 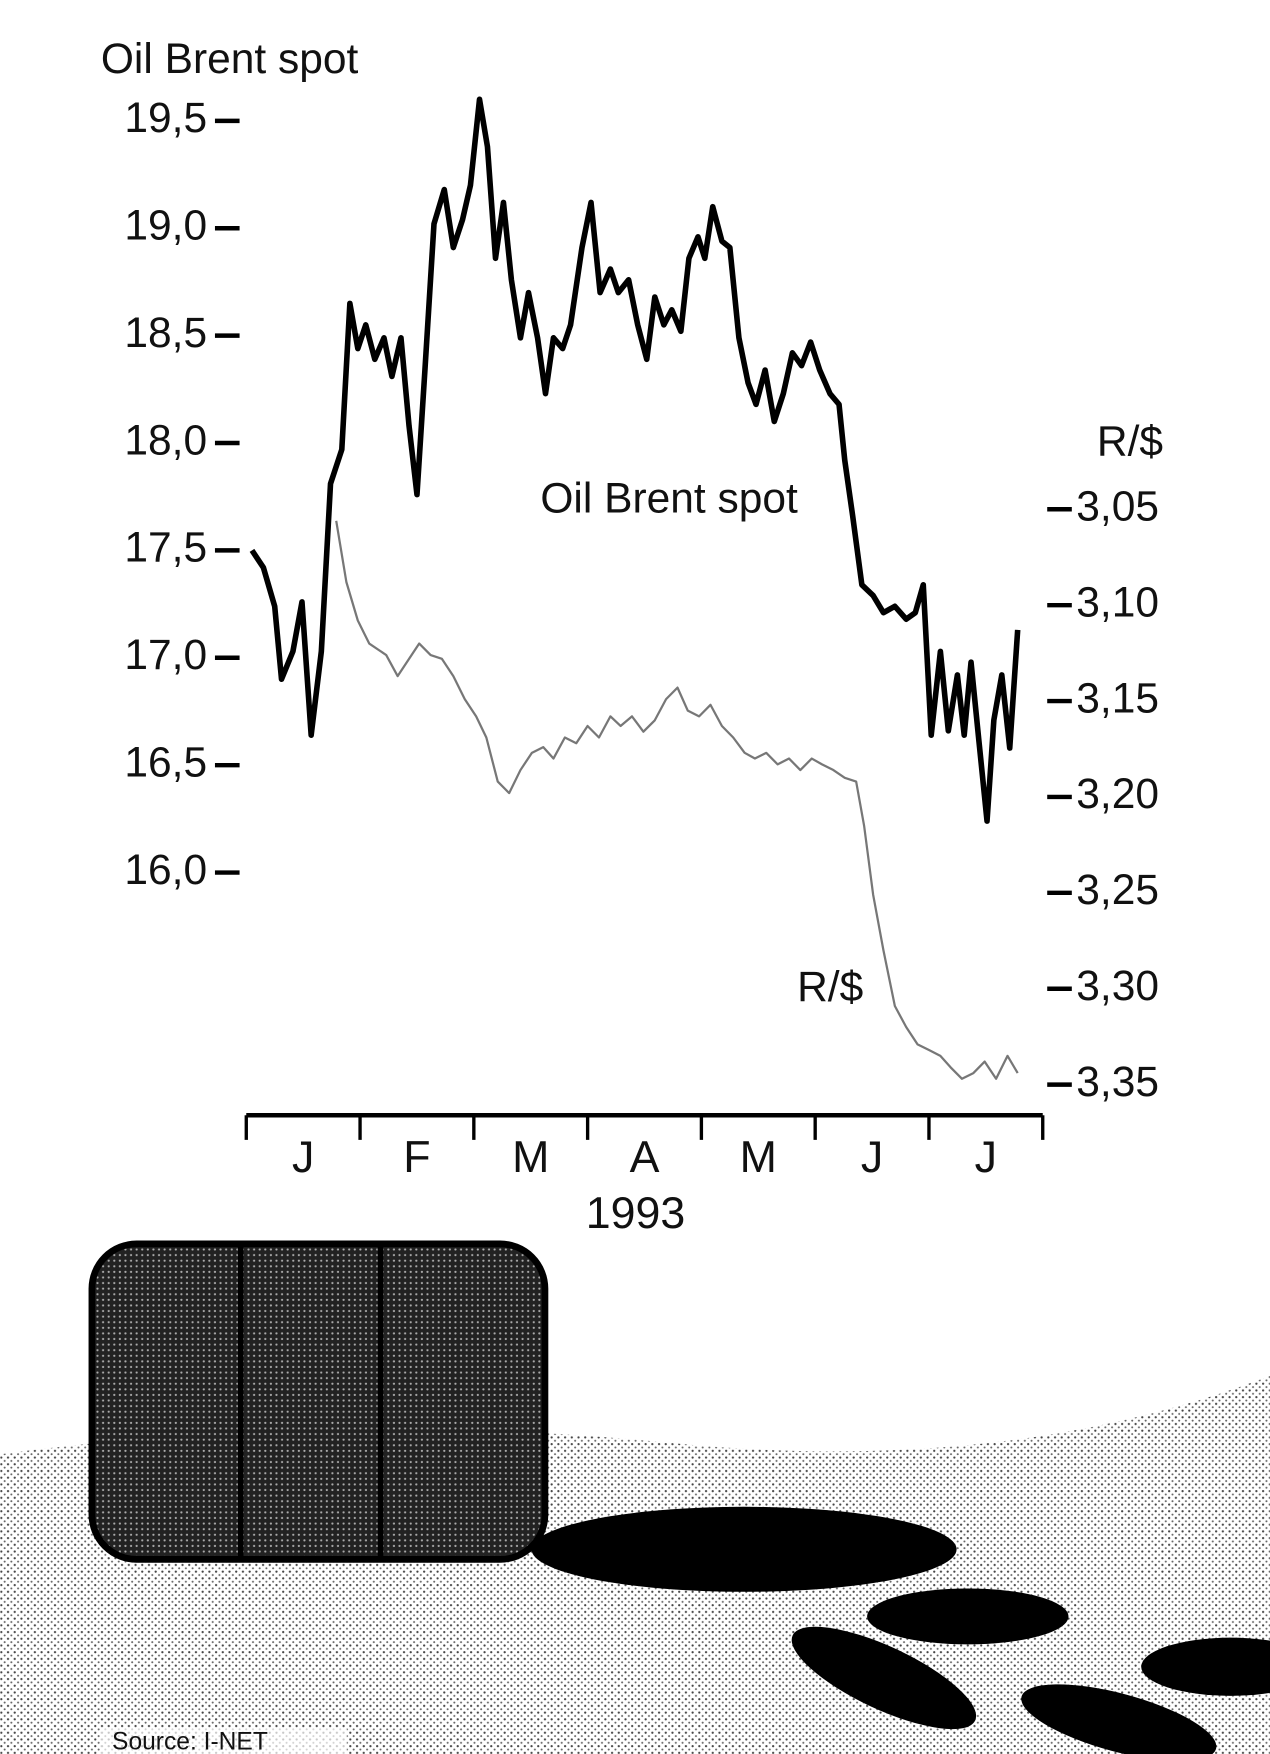 I want to click on oil-puddle, so click(x=744, y=1549).